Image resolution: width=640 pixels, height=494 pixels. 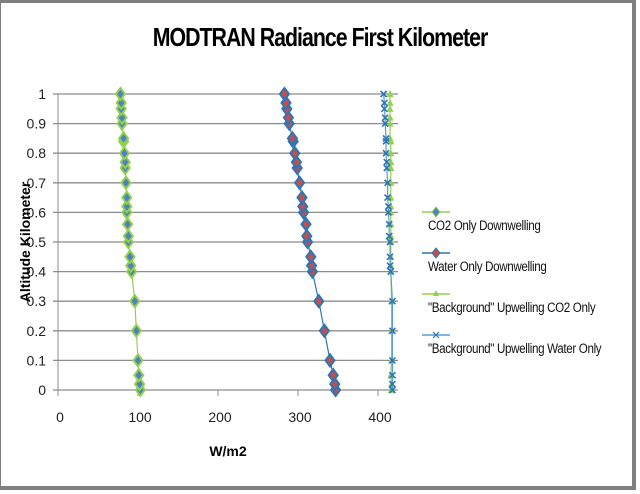 I want to click on legend-label: Water Only Downwelling, so click(x=487, y=266).